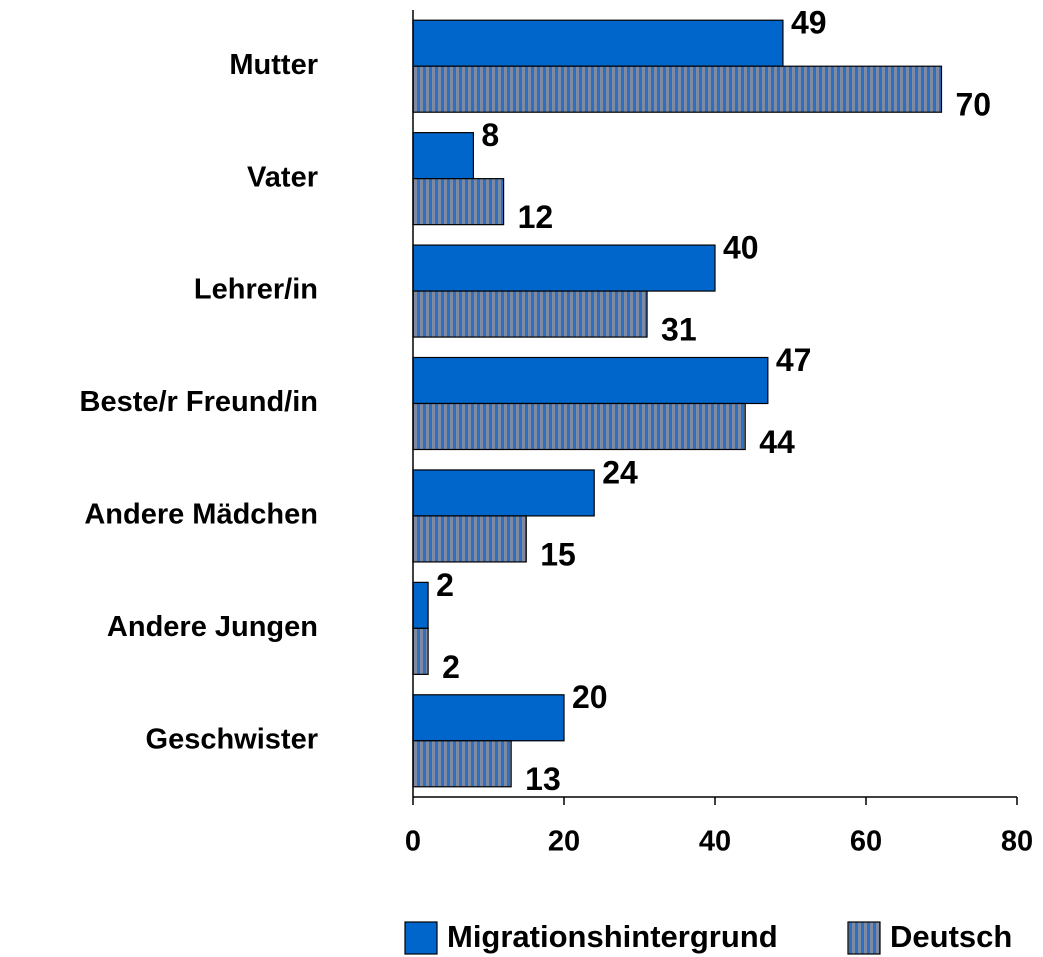 This screenshot has height=957, width=1043. What do you see at coordinates (679, 330) in the screenshot?
I see `value-label: 31` at bounding box center [679, 330].